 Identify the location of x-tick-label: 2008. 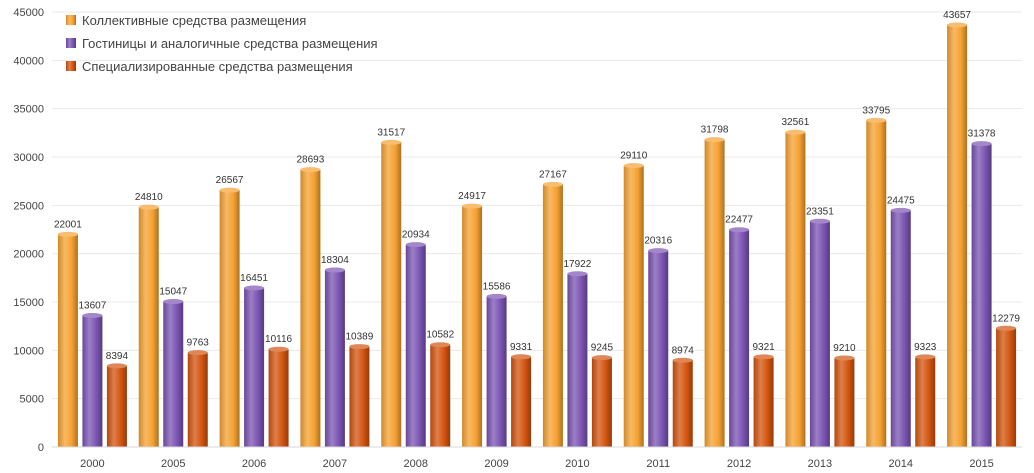
(416, 464).